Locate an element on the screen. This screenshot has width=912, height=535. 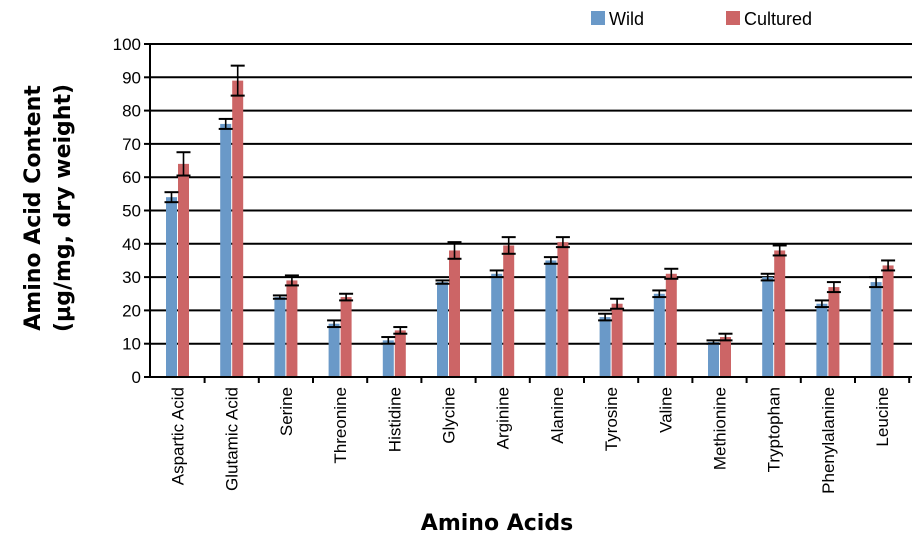
bar-cultured-tryptophan is located at coordinates (780, 313).